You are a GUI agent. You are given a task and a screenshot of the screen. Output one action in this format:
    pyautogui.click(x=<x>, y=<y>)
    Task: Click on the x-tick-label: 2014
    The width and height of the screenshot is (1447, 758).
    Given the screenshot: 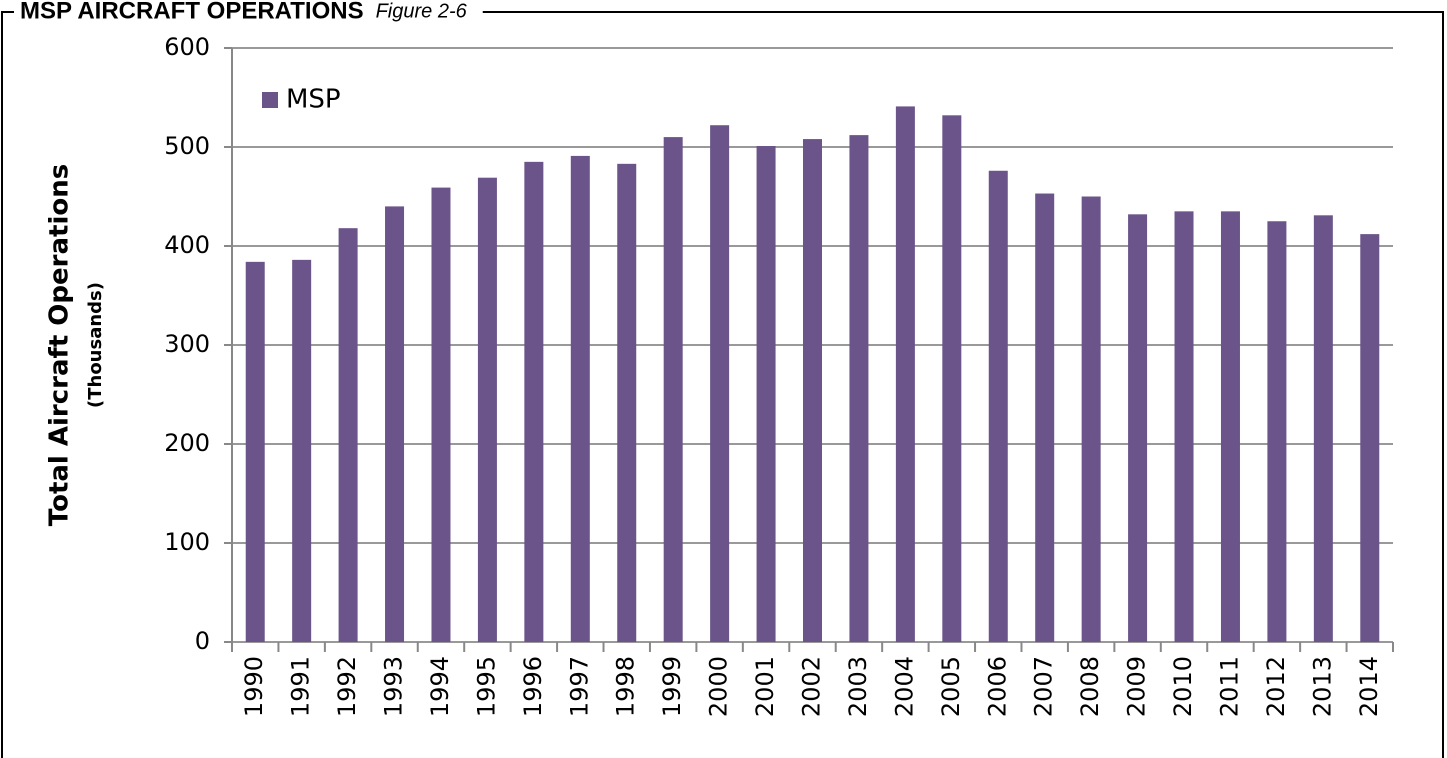 What is the action you would take?
    pyautogui.click(x=1369, y=686)
    